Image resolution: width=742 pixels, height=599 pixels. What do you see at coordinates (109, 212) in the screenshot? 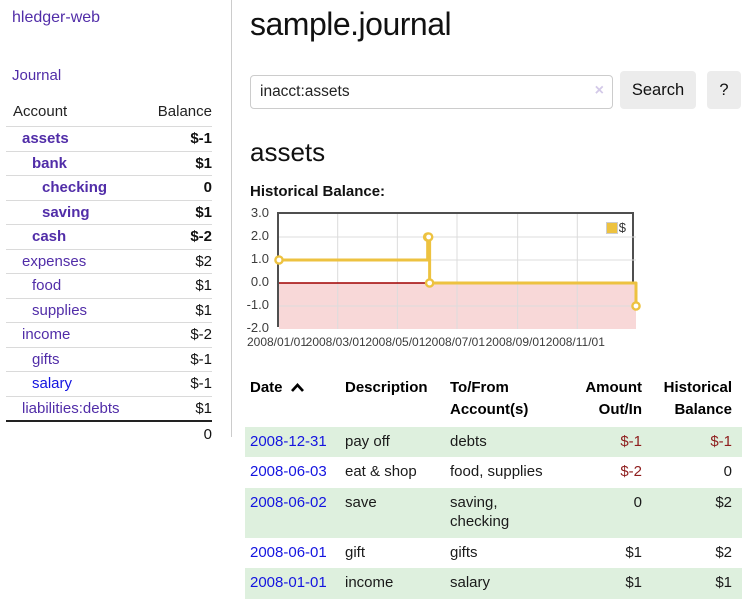
I see `account-row-saving: saving $1` at bounding box center [109, 212].